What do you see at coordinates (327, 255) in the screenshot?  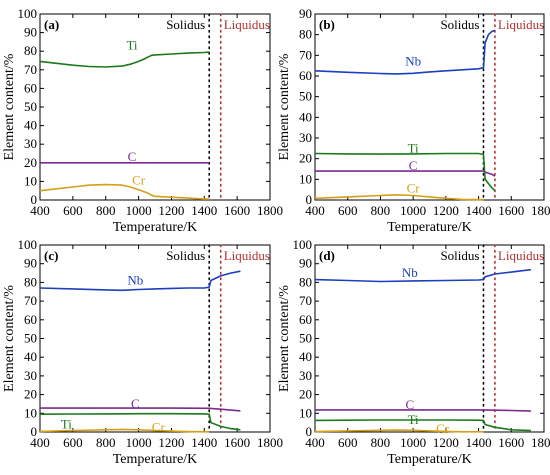 I see `panel-label: (d)` at bounding box center [327, 255].